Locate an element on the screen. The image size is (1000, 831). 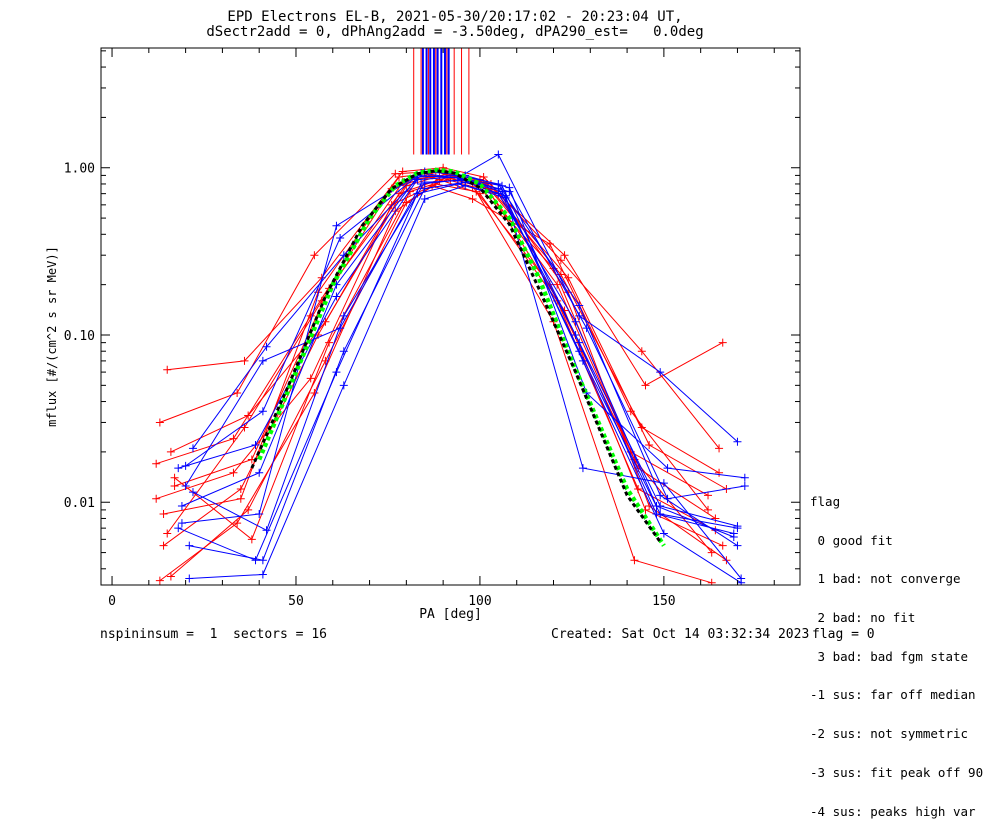
legend-item: -3 sus: fit peak off 90 is located at coordinates (897, 772).